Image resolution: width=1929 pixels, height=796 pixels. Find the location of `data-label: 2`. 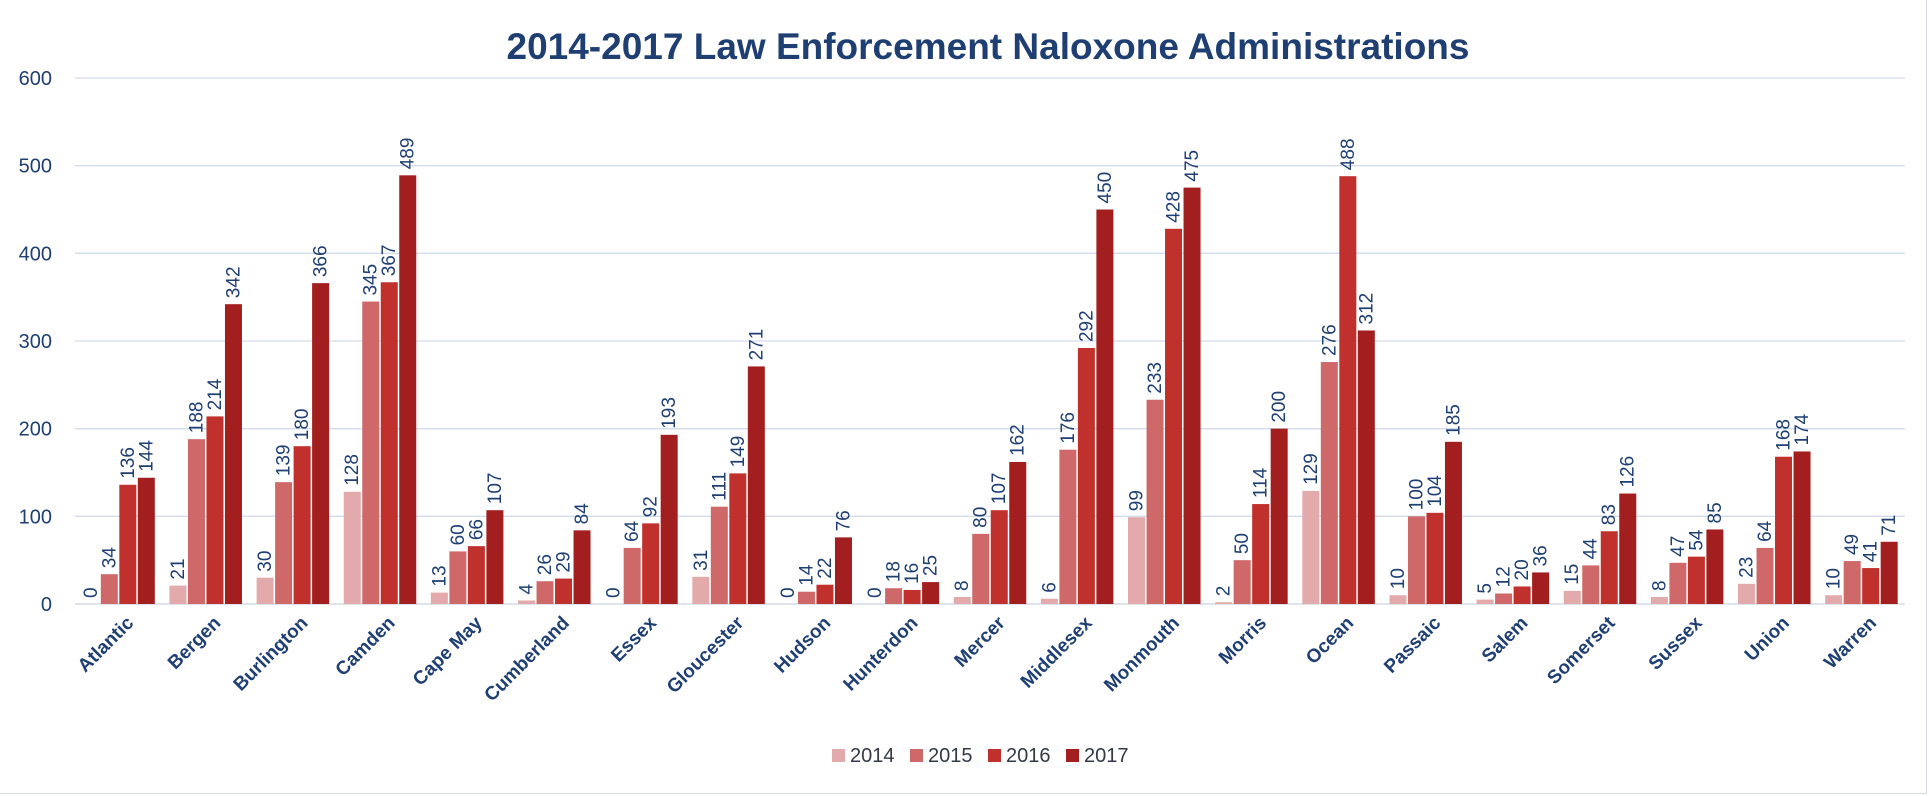

data-label: 2 is located at coordinates (1224, 591).